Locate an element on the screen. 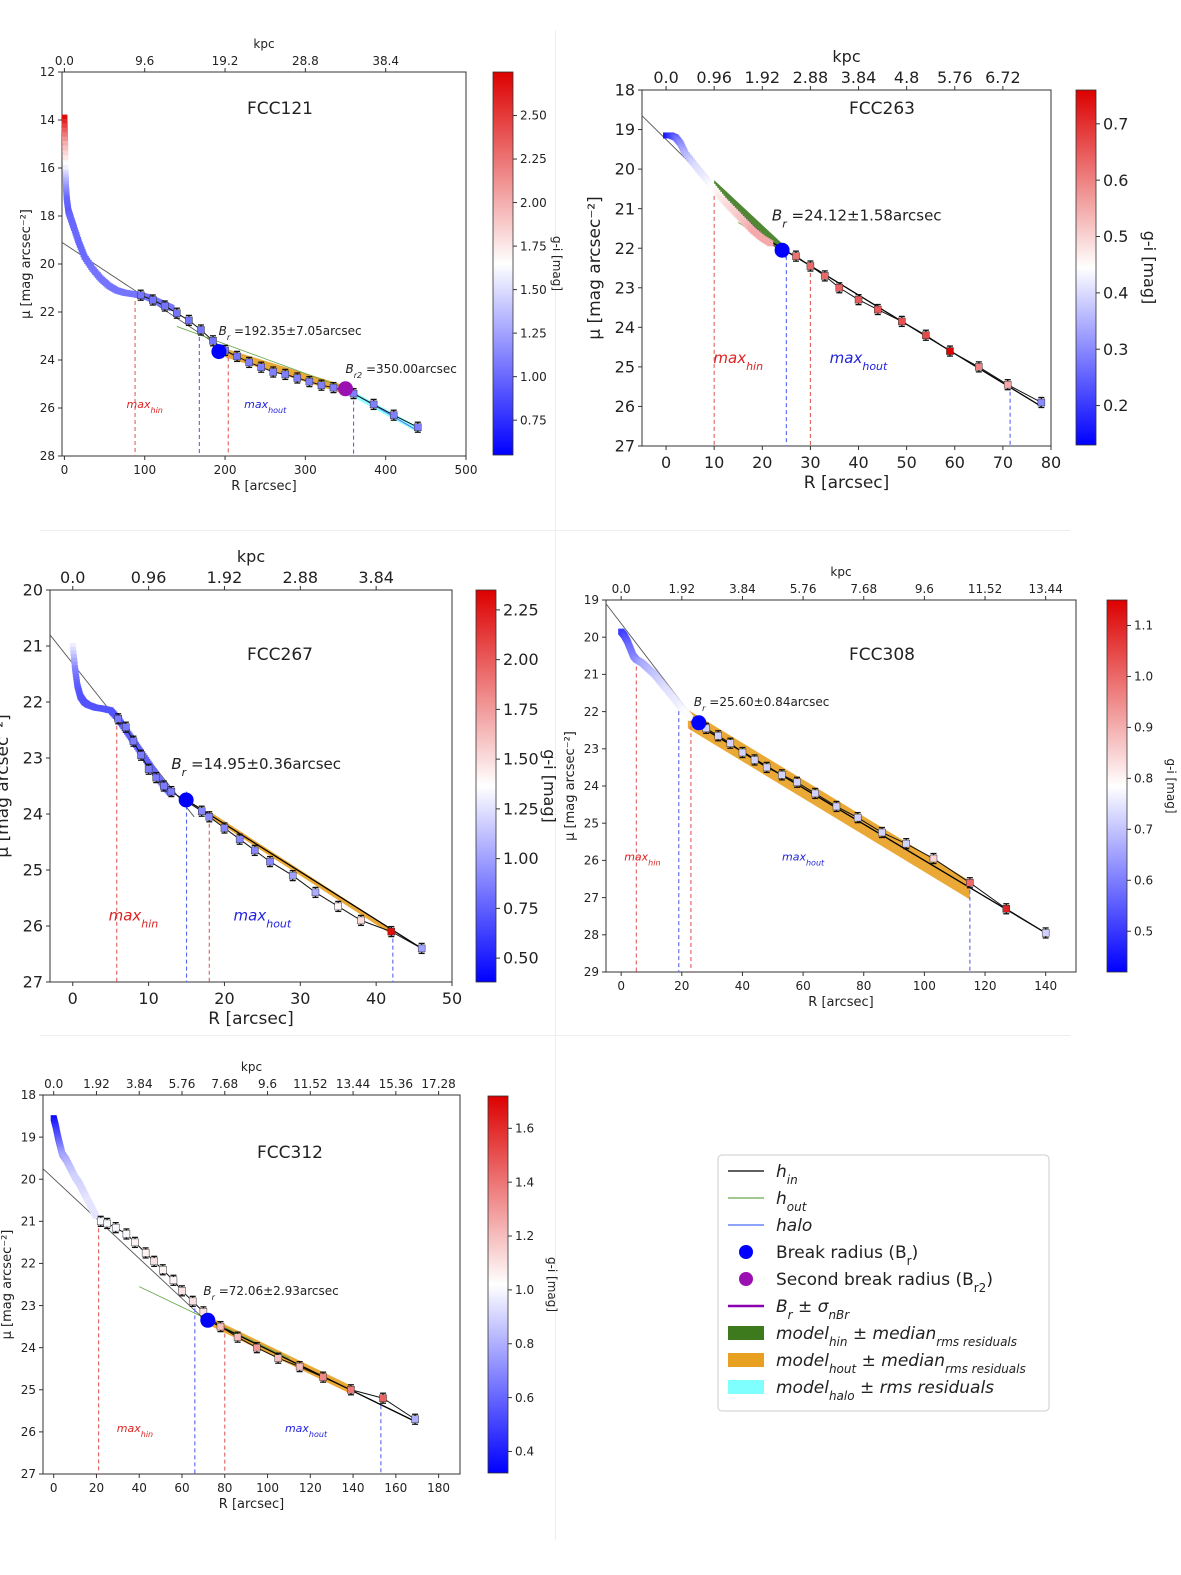 The height and width of the screenshot is (1575, 1181). top-tick-label: 5.76 is located at coordinates (955, 77).